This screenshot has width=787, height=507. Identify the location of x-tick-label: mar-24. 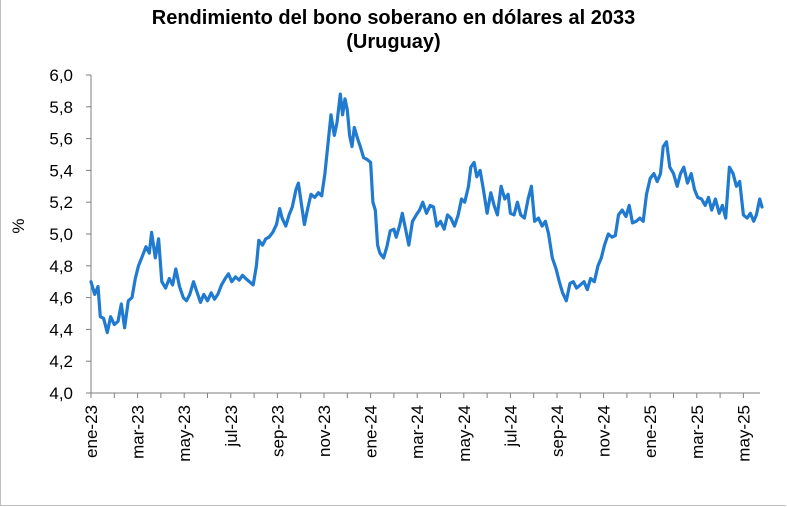
(417, 432).